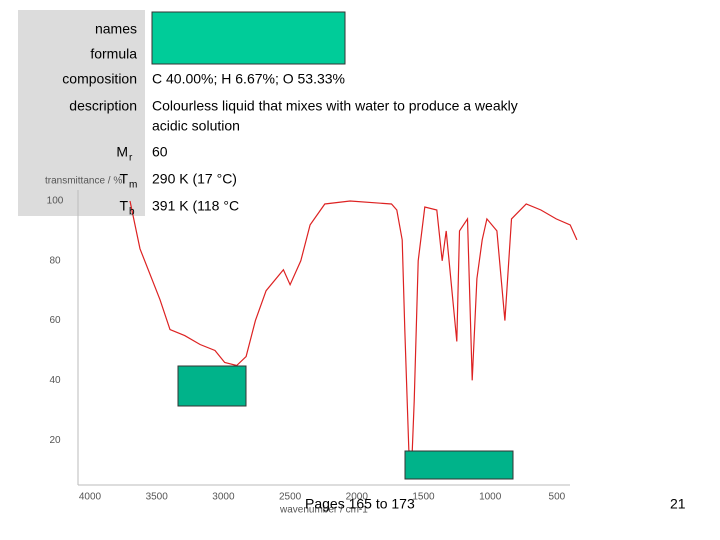  What do you see at coordinates (116, 29) in the screenshot?
I see `row-label: names` at bounding box center [116, 29].